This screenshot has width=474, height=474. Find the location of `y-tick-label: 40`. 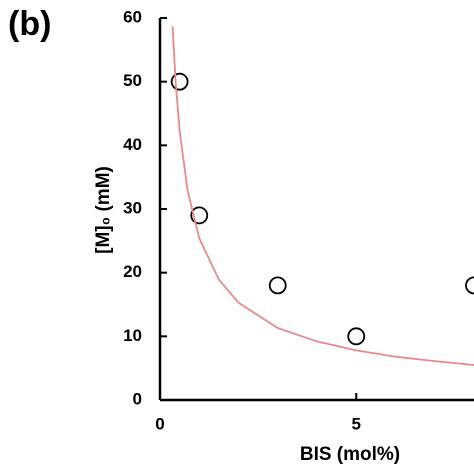

y-tick-label: 40 is located at coordinates (132, 144).